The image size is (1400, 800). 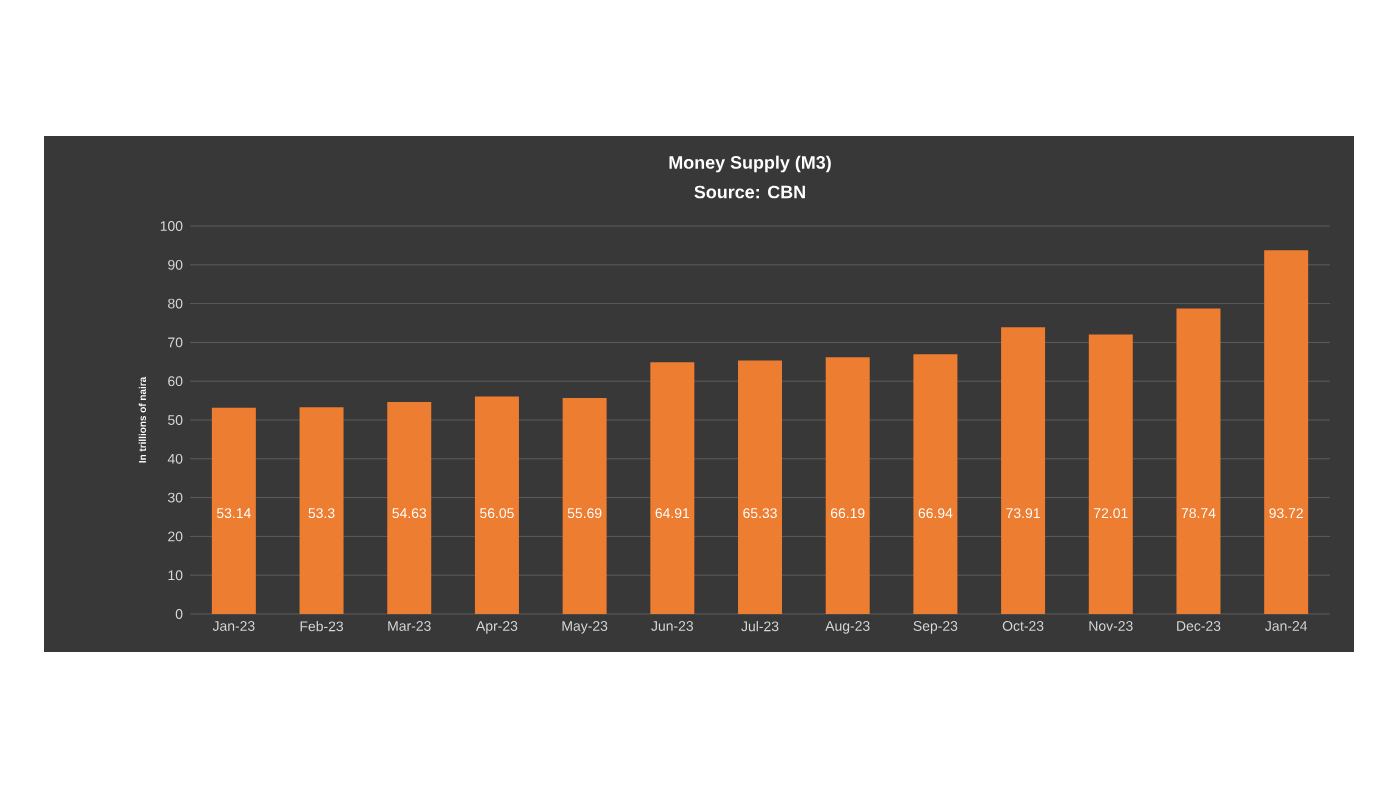 What do you see at coordinates (750, 164) in the screenshot?
I see `chart-title: Money Supply (M3)` at bounding box center [750, 164].